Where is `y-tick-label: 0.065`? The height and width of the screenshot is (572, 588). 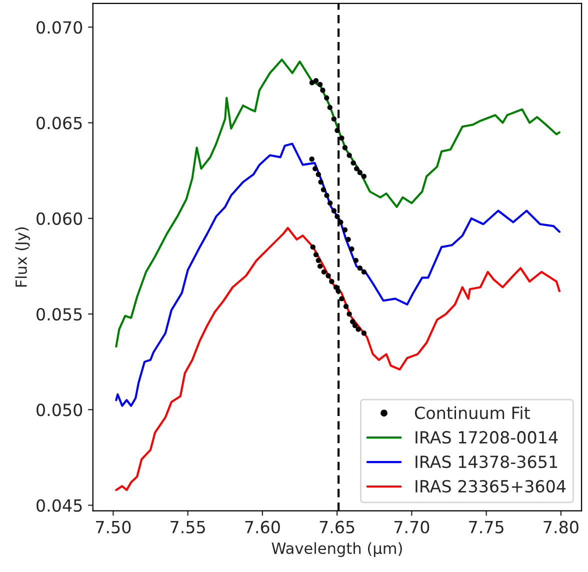 y-tick-label: 0.065 is located at coordinates (59, 123).